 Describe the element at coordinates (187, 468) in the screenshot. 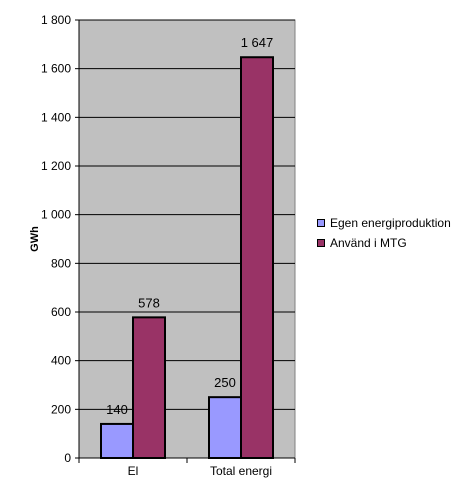

I see `x-axis-categories: El Total energi` at that location.